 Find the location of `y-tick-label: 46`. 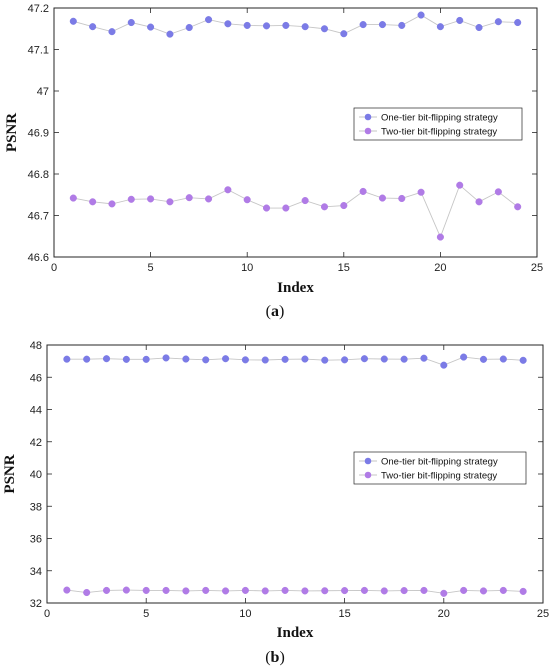

y-tick-label: 46 is located at coordinates (36, 378).